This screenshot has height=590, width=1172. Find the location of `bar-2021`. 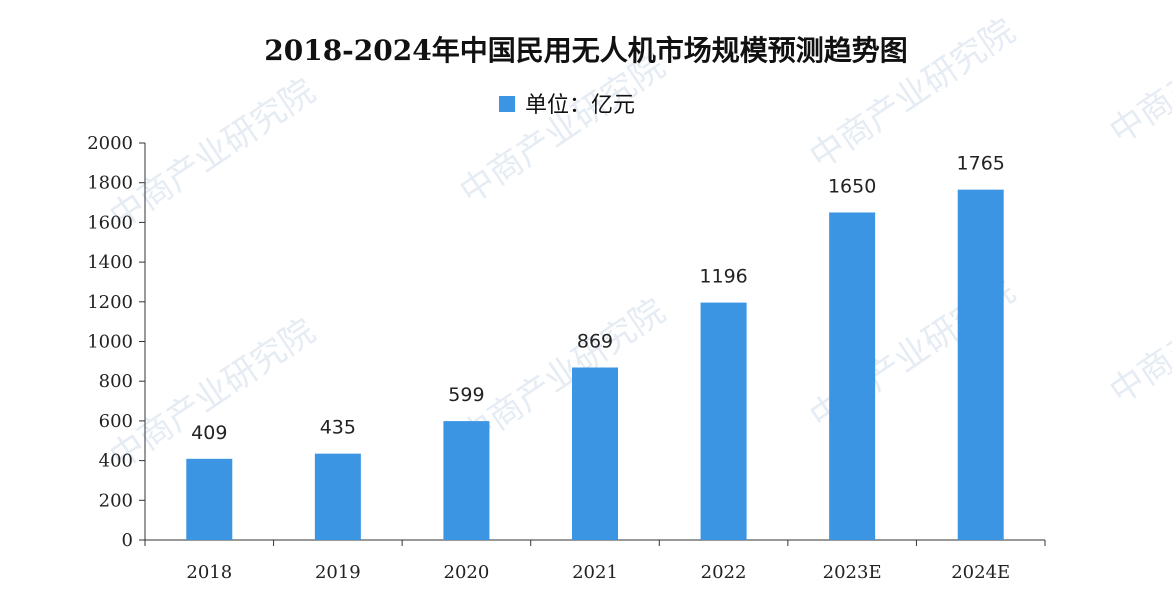

bar-2021 is located at coordinates (595, 453).